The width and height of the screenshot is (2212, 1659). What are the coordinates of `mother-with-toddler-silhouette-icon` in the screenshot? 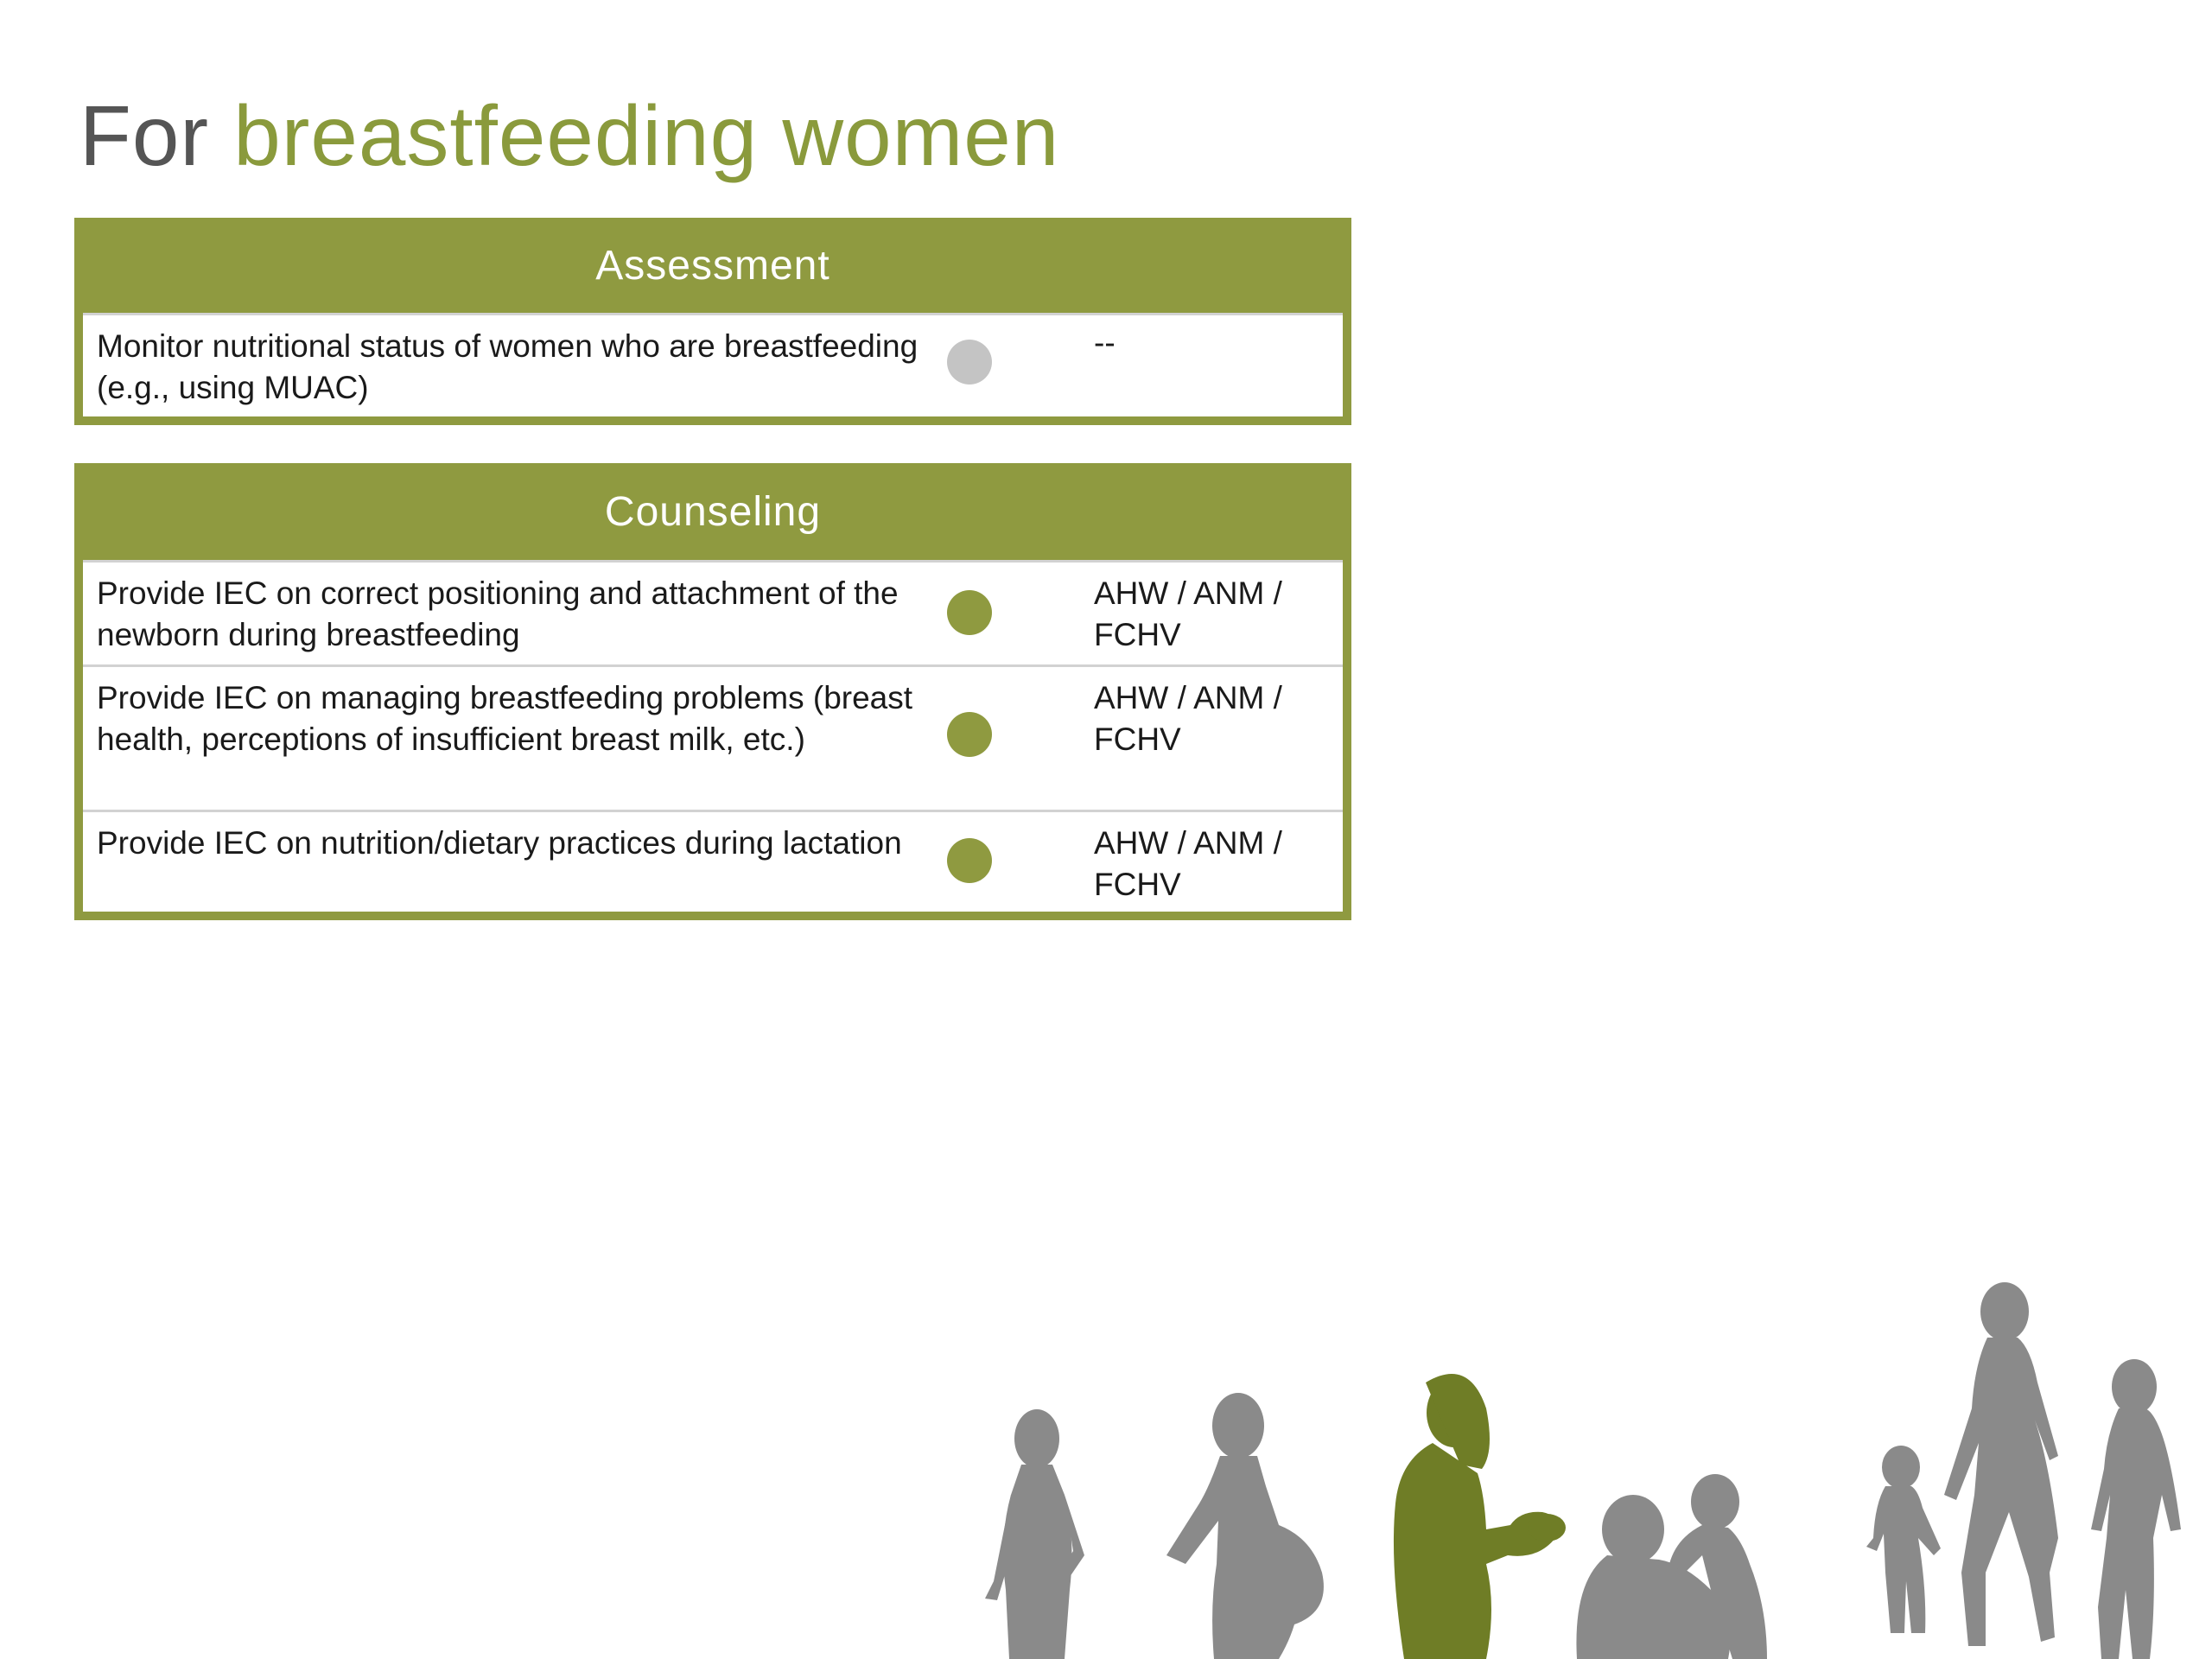 It's located at (1671, 1566).